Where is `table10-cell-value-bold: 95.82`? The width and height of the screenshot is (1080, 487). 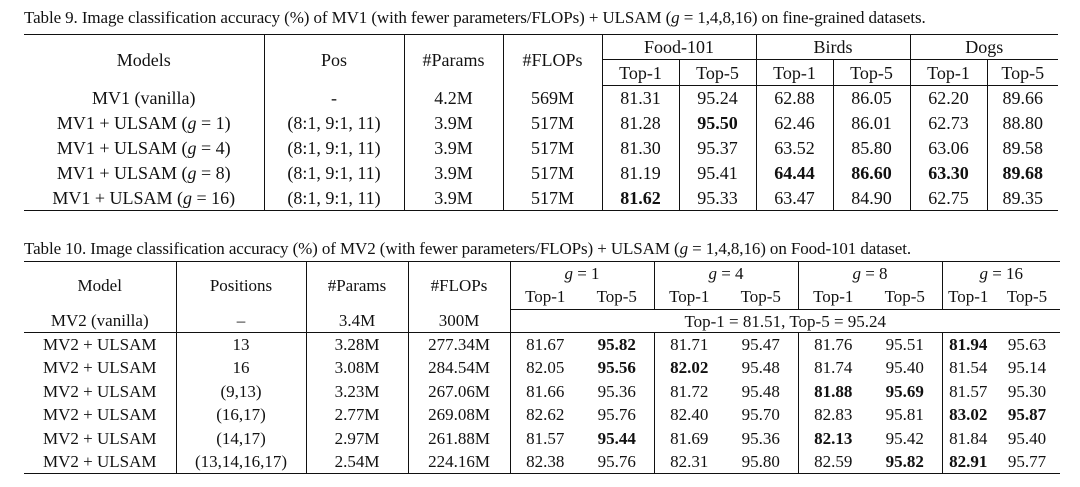
table10-cell-value-bold: 95.82 is located at coordinates (616, 344).